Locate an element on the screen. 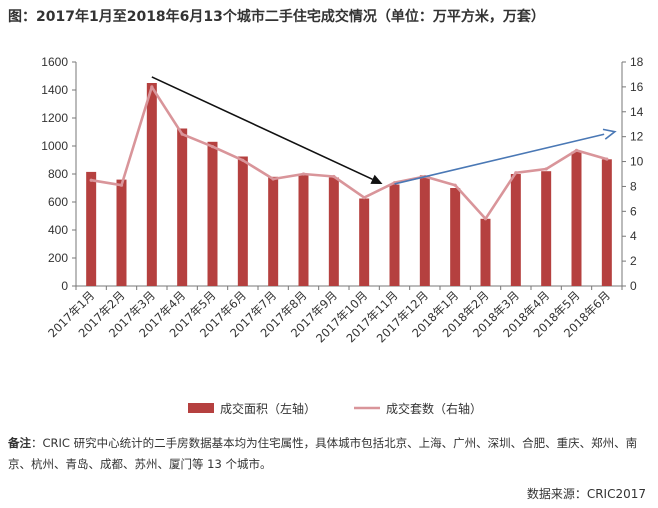  left-tick-label: 1000 is located at coordinates (54, 146).